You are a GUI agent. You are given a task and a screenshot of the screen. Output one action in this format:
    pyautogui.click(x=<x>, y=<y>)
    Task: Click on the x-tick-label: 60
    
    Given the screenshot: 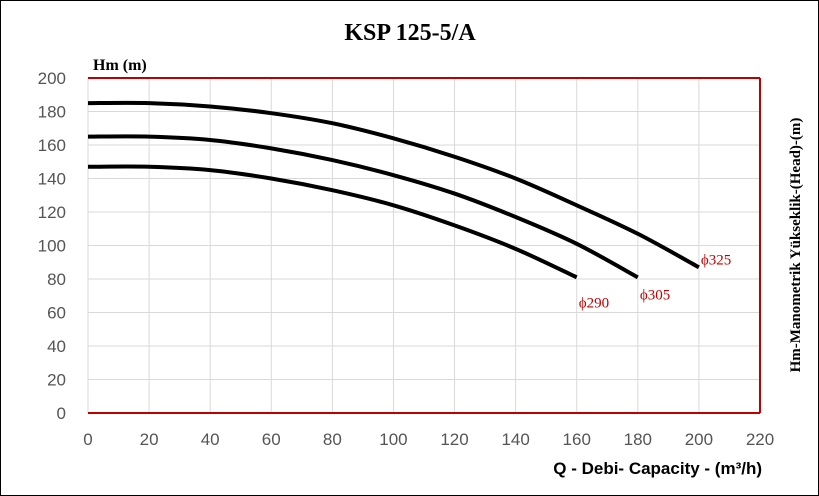 What is the action you would take?
    pyautogui.click(x=271, y=439)
    